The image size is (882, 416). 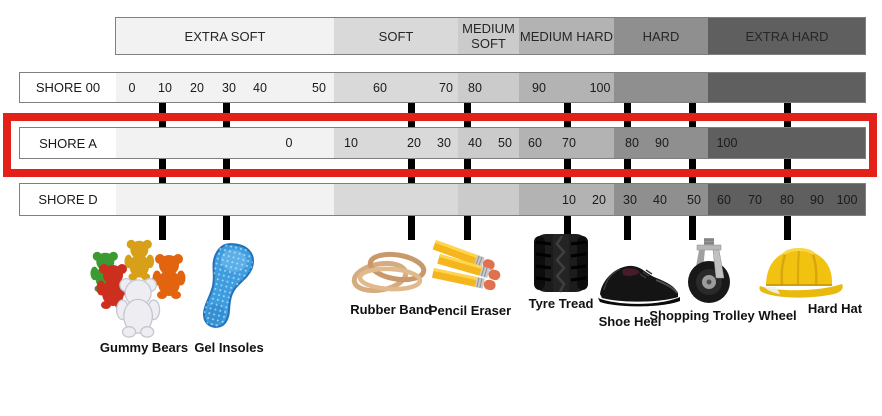 I want to click on category-label: MEDIUM HARD, so click(x=566, y=36).